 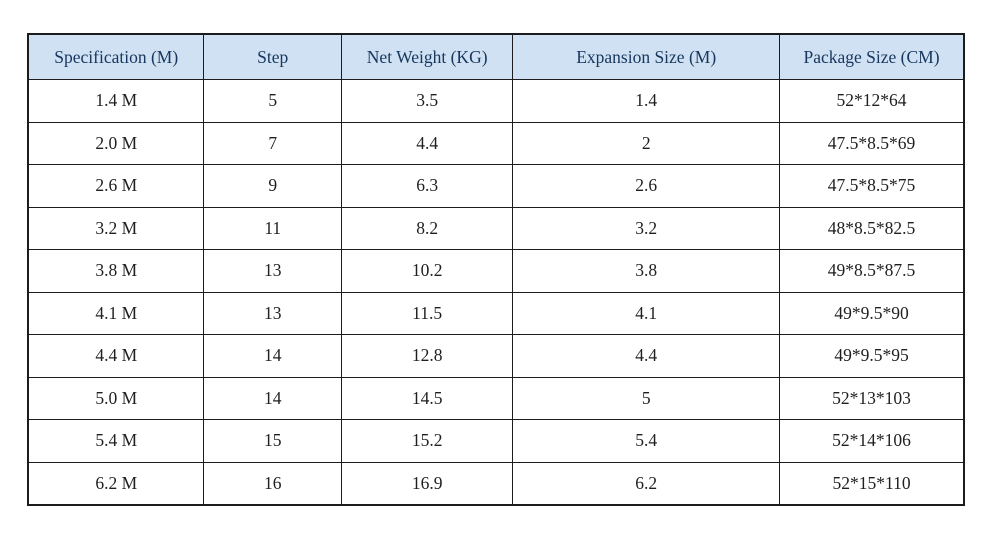 What do you see at coordinates (116, 271) in the screenshot?
I see `table-cell: 3.8 M` at bounding box center [116, 271].